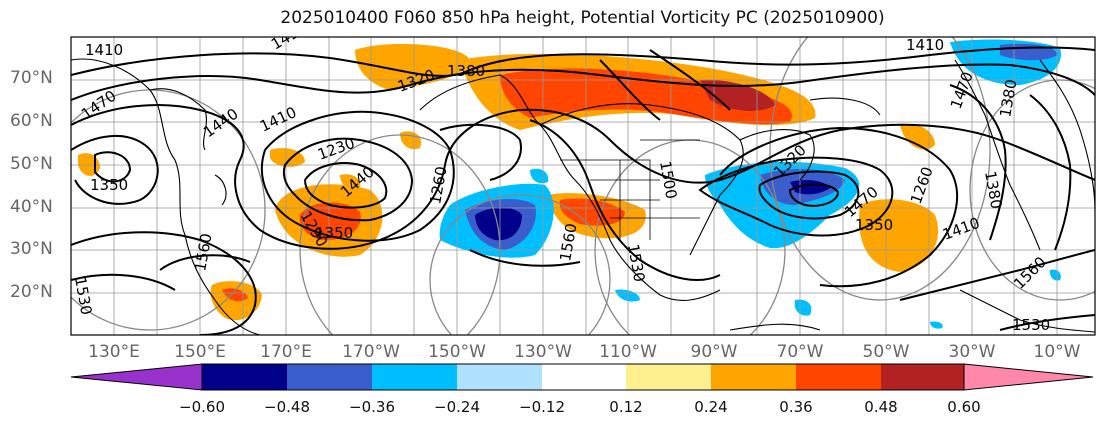 This screenshot has height=429, width=1105. Describe the element at coordinates (630, 189) in the screenshot. I see `political-borders` at that location.